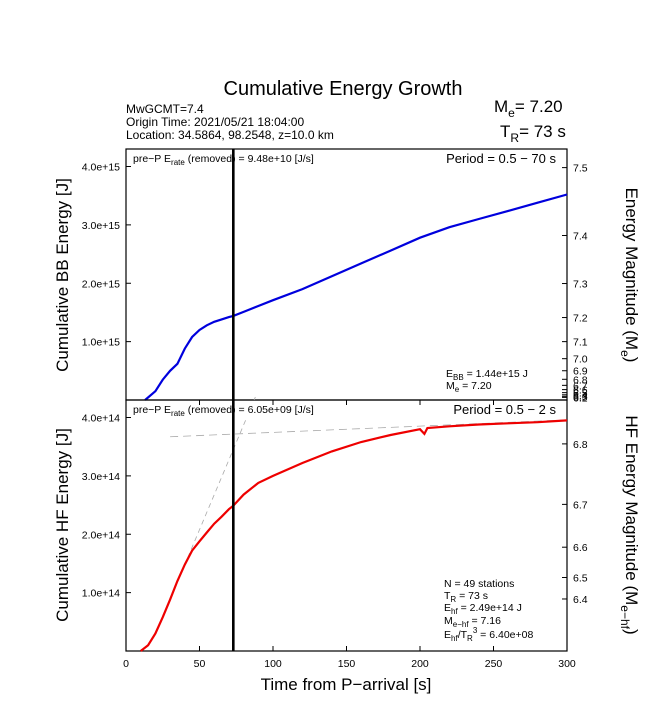 The width and height of the screenshot is (661, 716). What do you see at coordinates (273, 664) in the screenshot?
I see `x-tick-label: 100` at bounding box center [273, 664].